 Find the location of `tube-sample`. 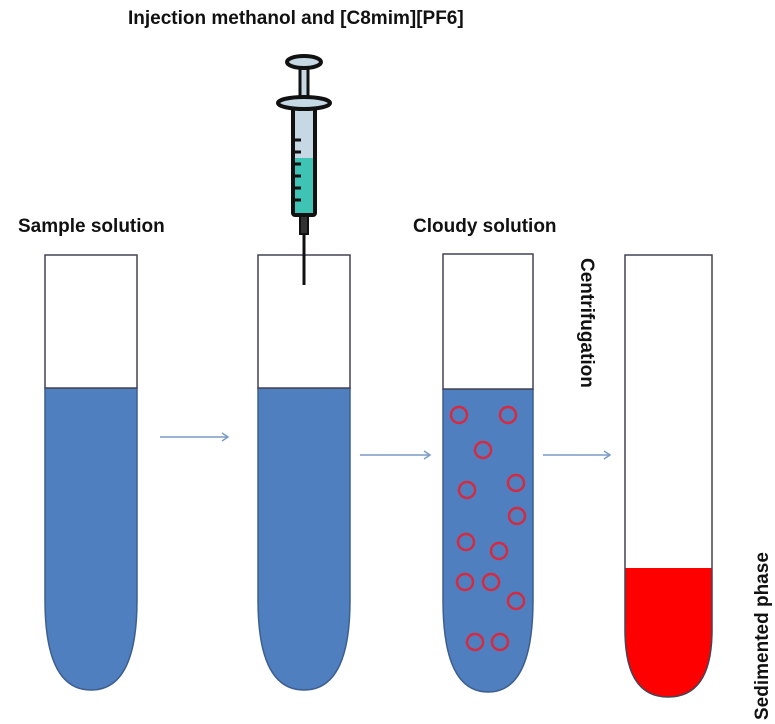

tube-sample is located at coordinates (91, 472).